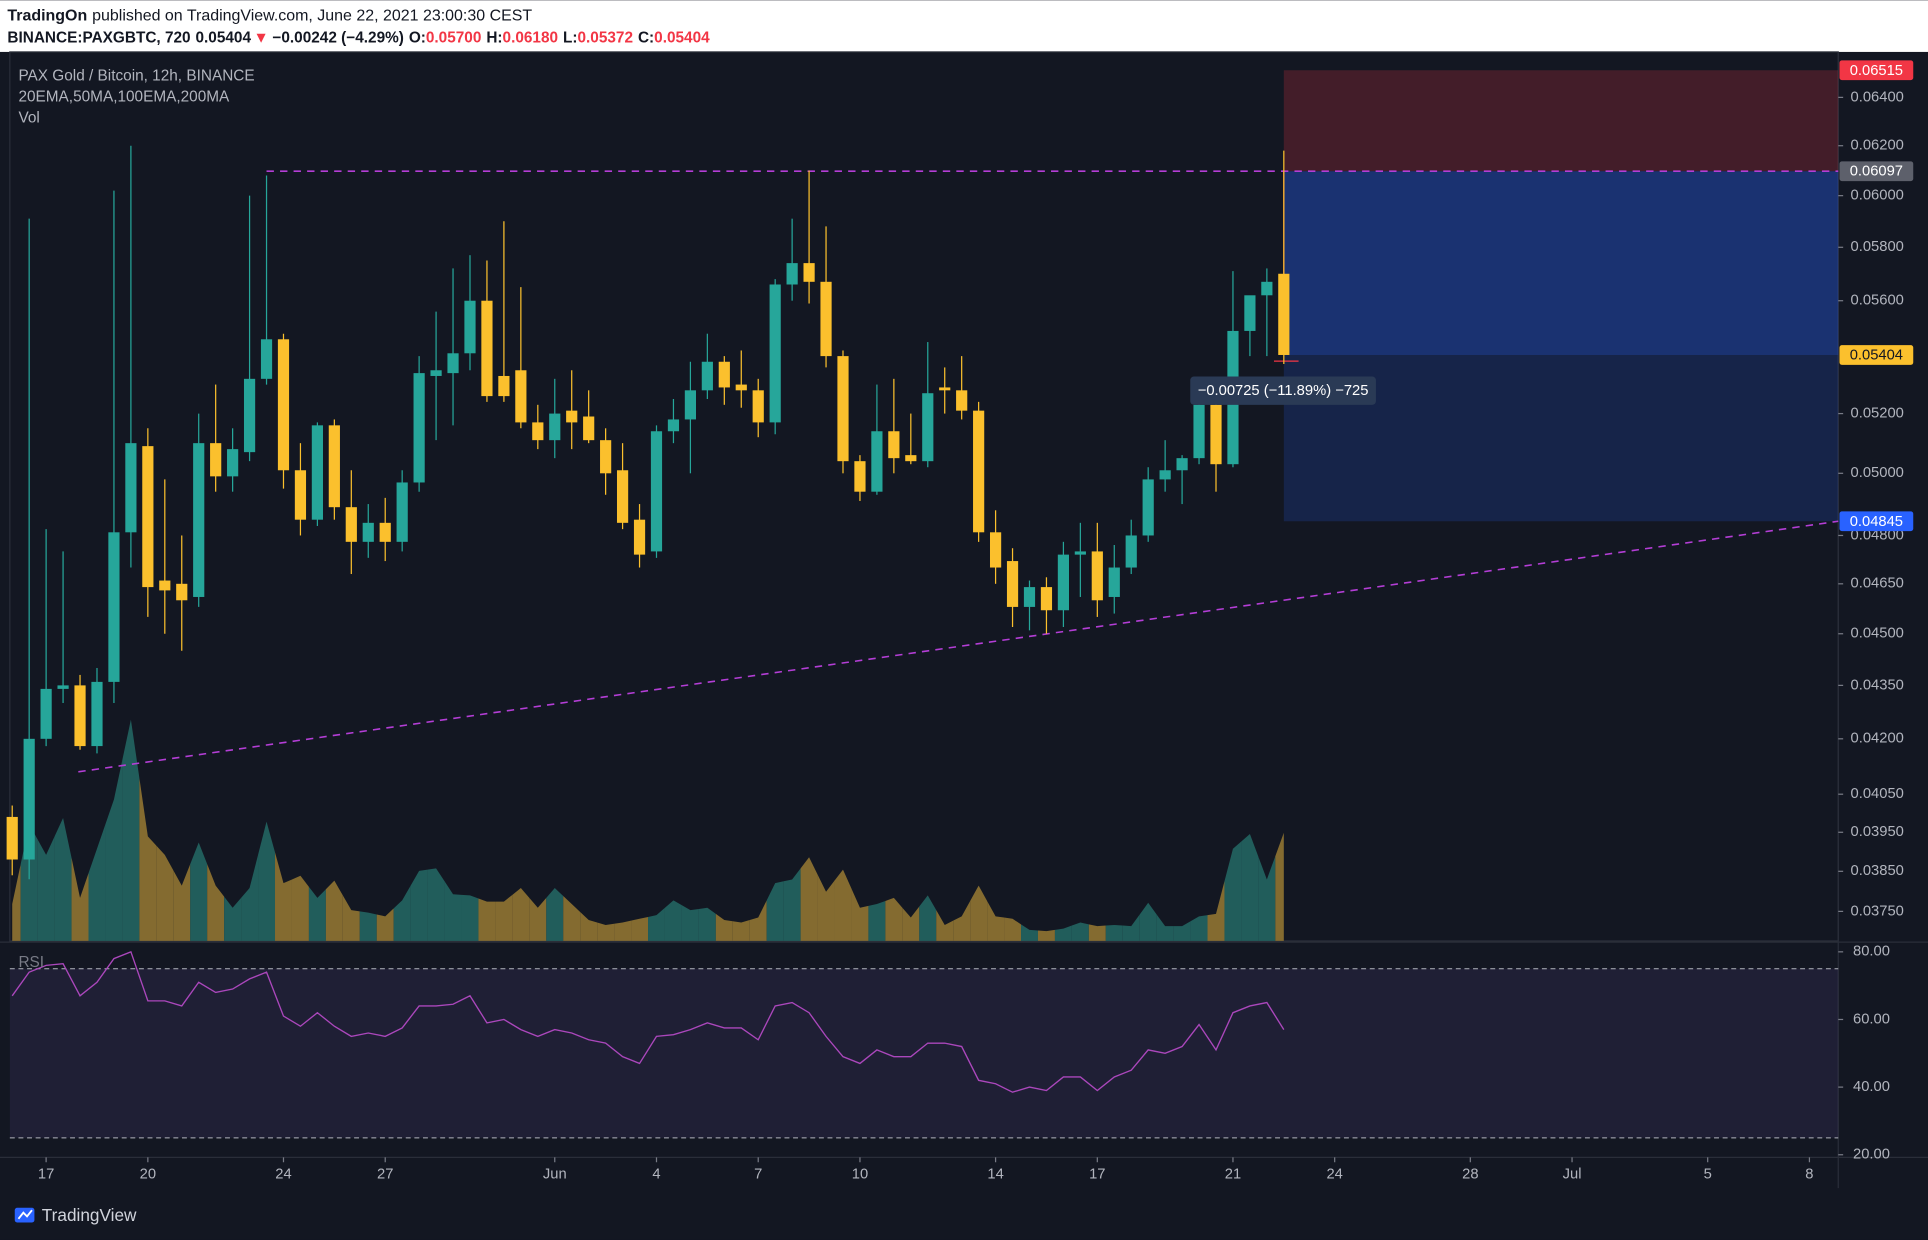 The height and width of the screenshot is (1240, 1928). What do you see at coordinates (1877, 146) in the screenshot?
I see `y-tick-label: 0.06200` at bounding box center [1877, 146].